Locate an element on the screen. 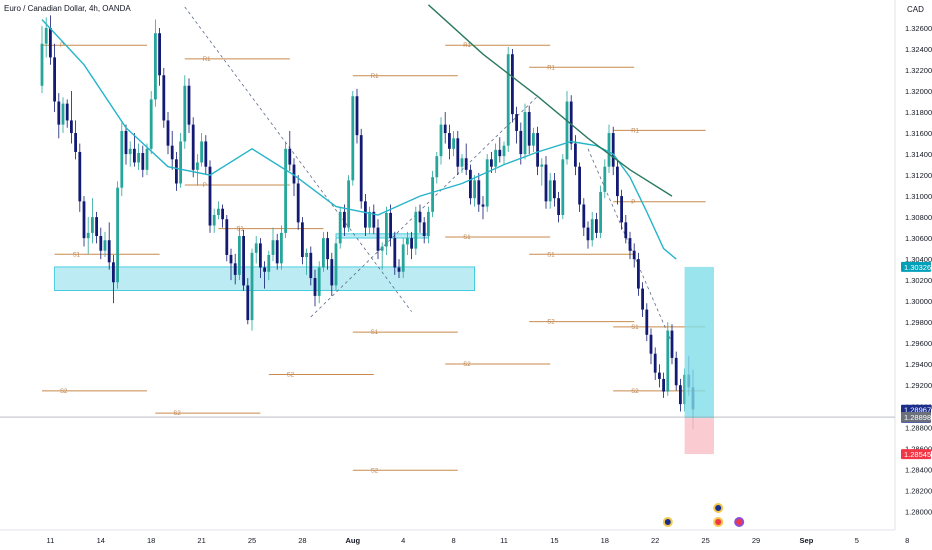  time-tick-label: 28 is located at coordinates (302, 540).